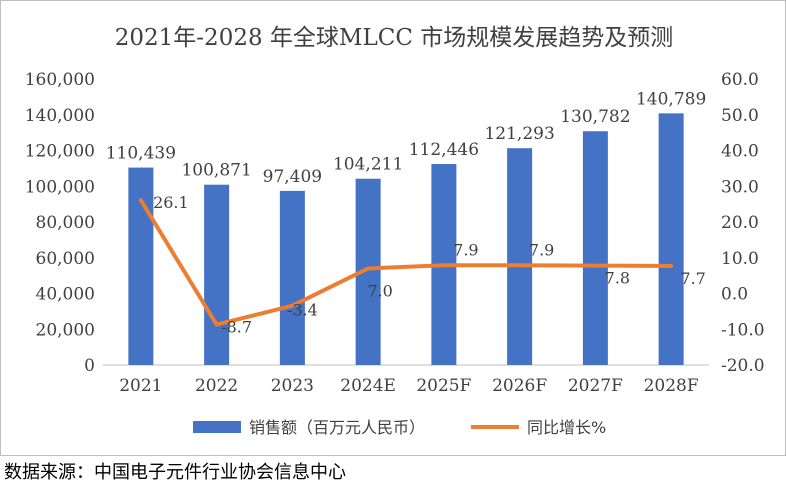  What do you see at coordinates (65, 259) in the screenshot?
I see `y-left-tick-label: 60,000` at bounding box center [65, 259].